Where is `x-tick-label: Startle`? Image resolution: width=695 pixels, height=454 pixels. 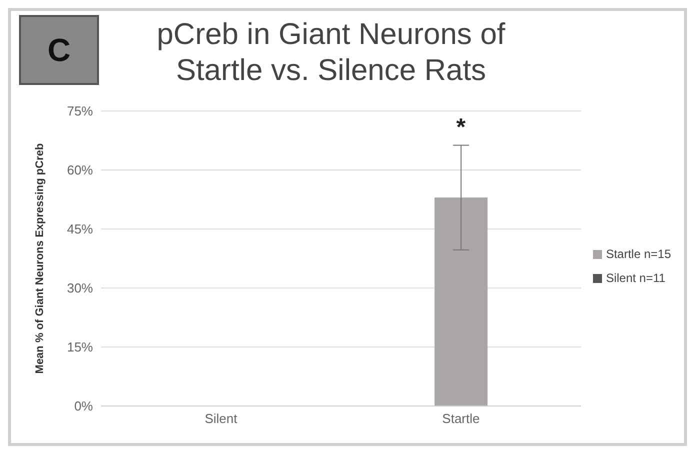 x-tick-label: Startle is located at coordinates (461, 418).